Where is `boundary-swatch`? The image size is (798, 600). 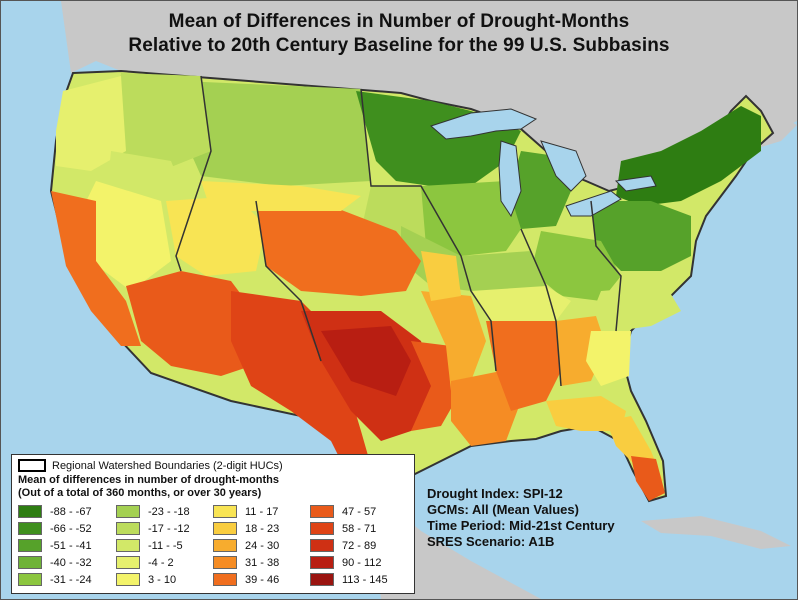
boundary-swatch is located at coordinates (32, 465).